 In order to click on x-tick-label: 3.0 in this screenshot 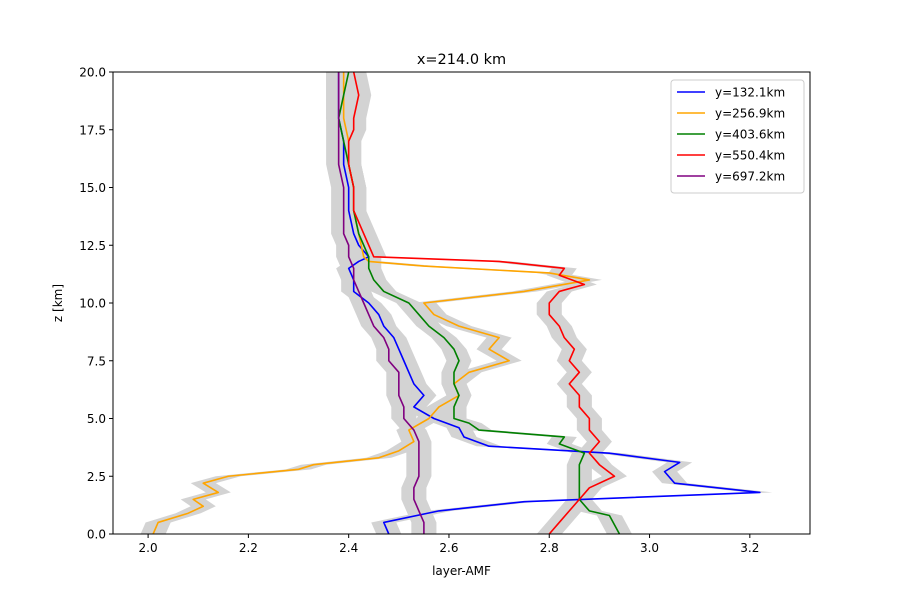, I will do `click(649, 548)`.